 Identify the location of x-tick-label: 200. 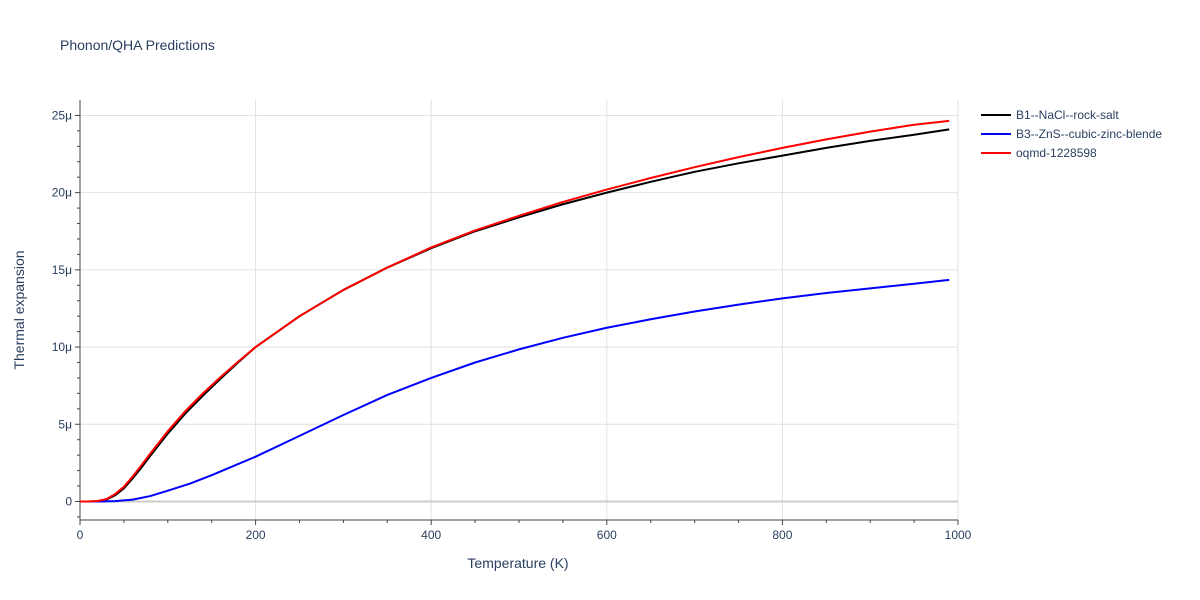
(256, 535).